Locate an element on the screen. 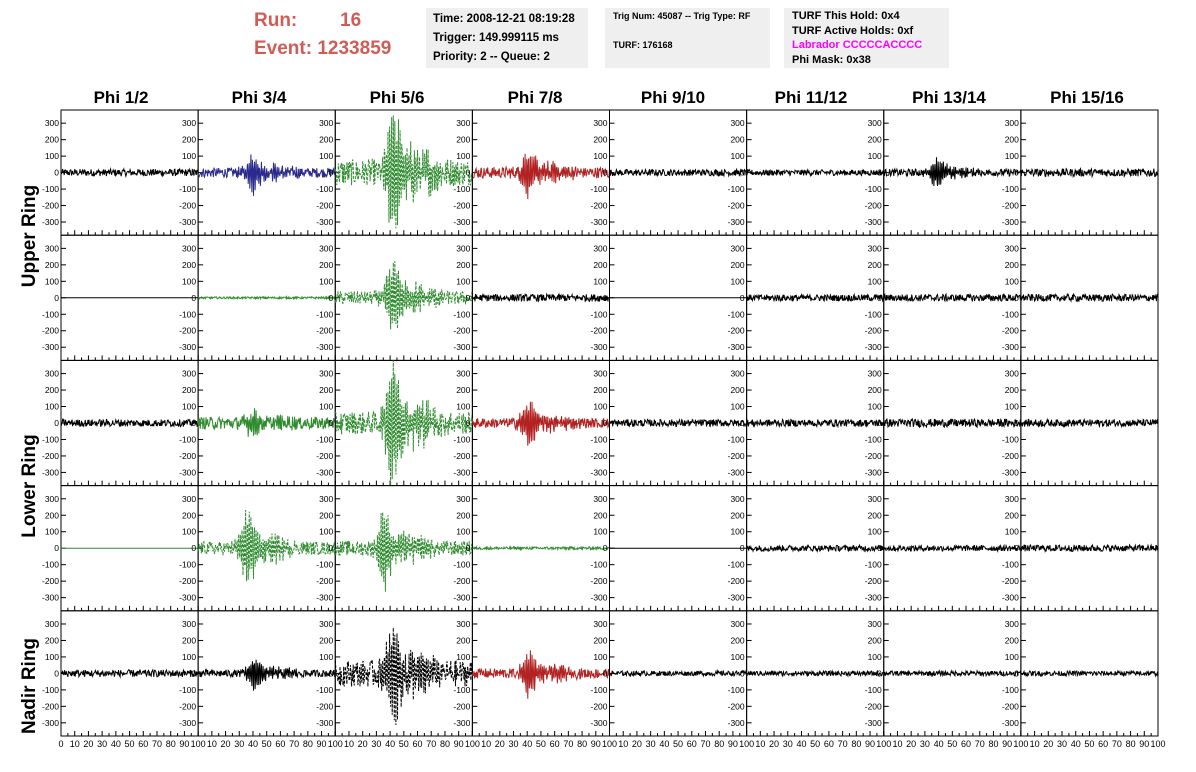  waveform-series-r2-c4 is located at coordinates (678, 423).